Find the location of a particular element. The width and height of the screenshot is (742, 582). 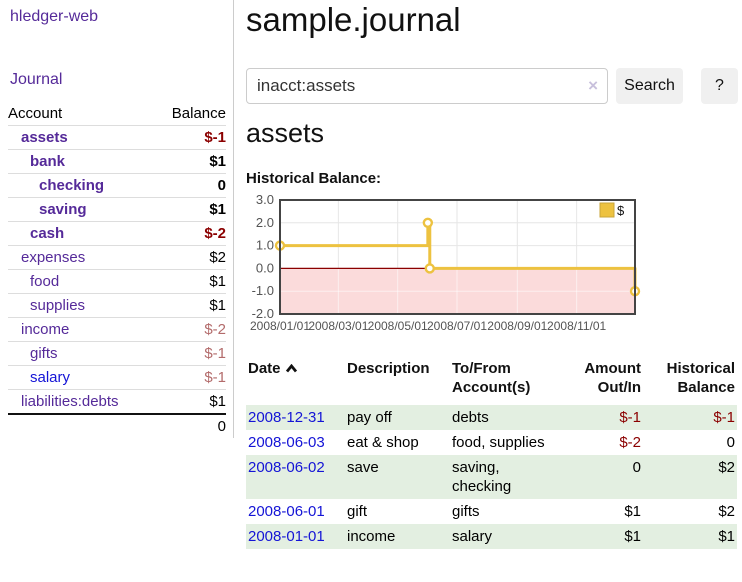

search-form: × Search ? is located at coordinates (494, 86).